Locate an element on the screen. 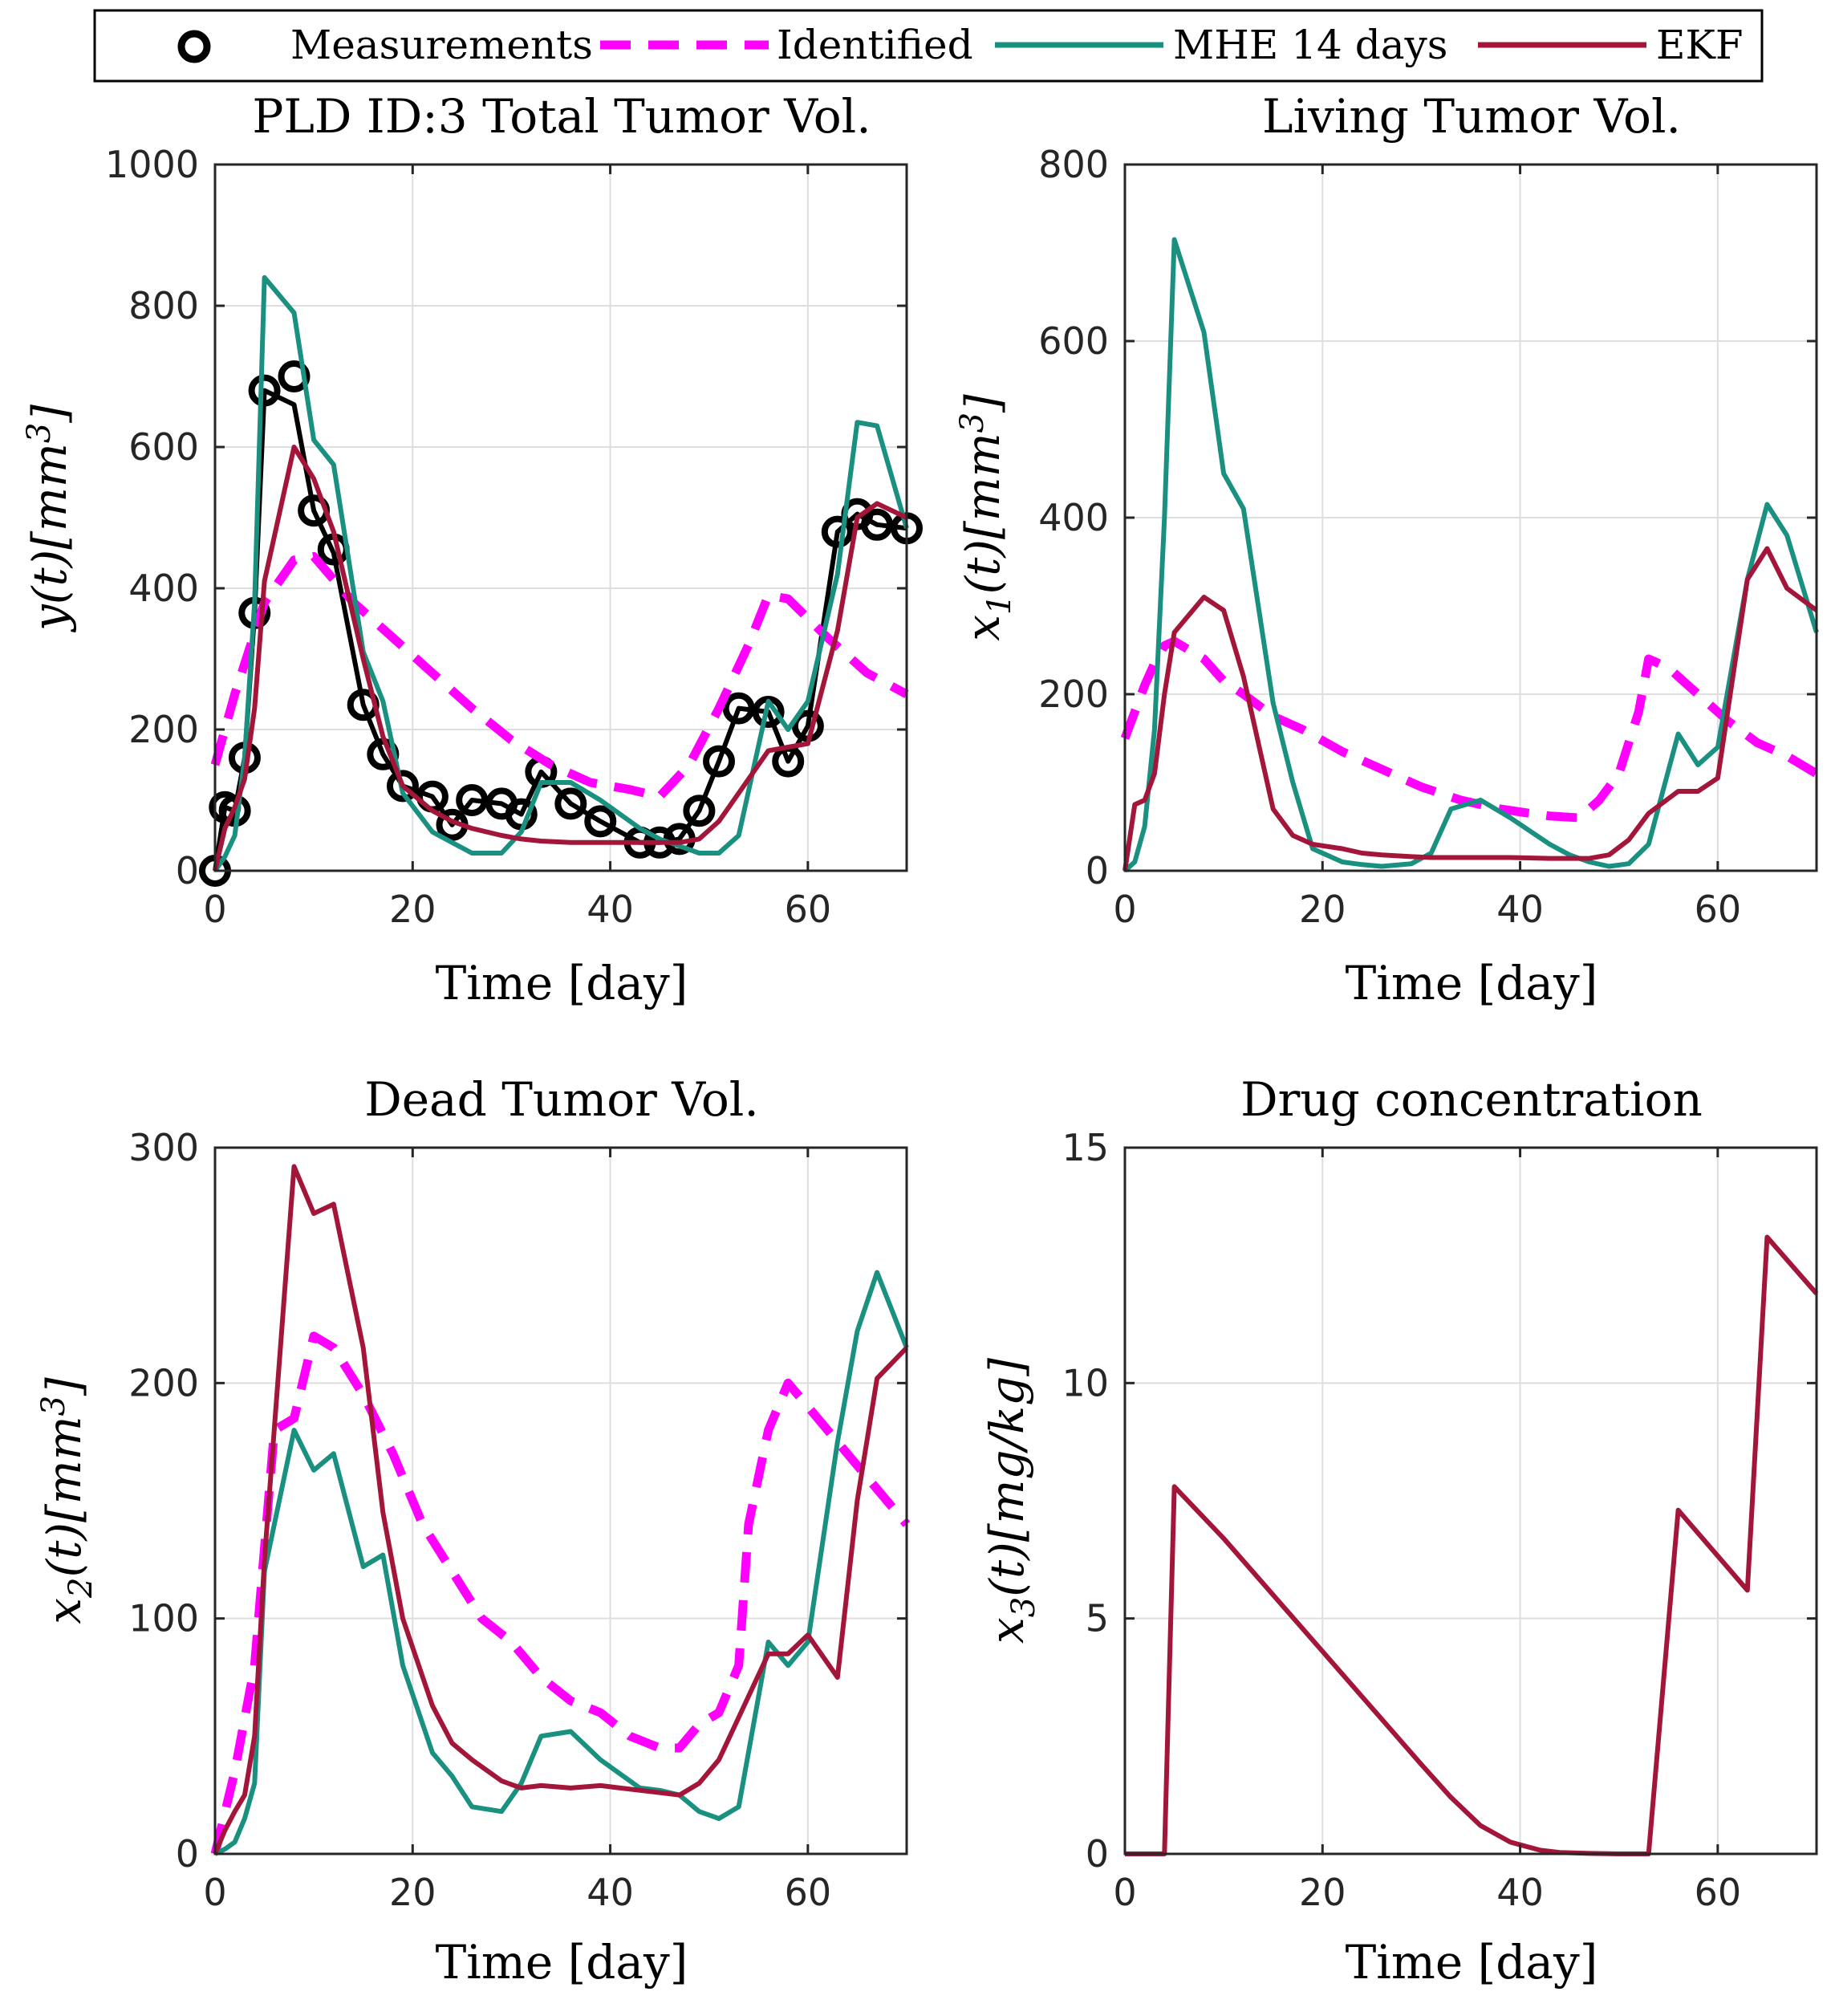  drug-y-tick-label-1: 5 is located at coordinates (1097, 1618).